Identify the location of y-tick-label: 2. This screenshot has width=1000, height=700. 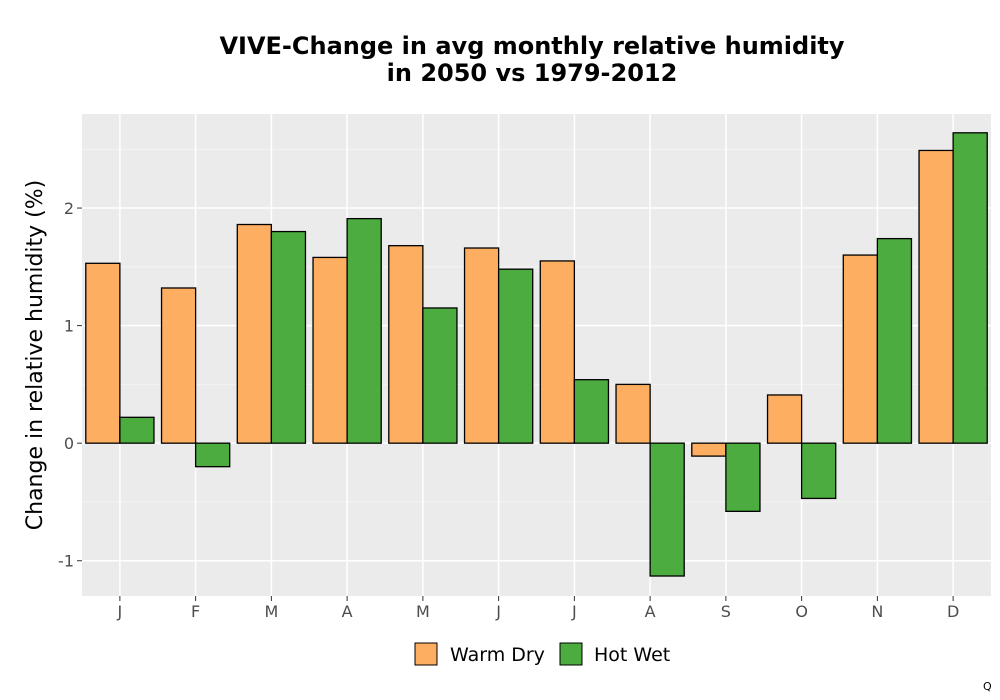
(69, 208).